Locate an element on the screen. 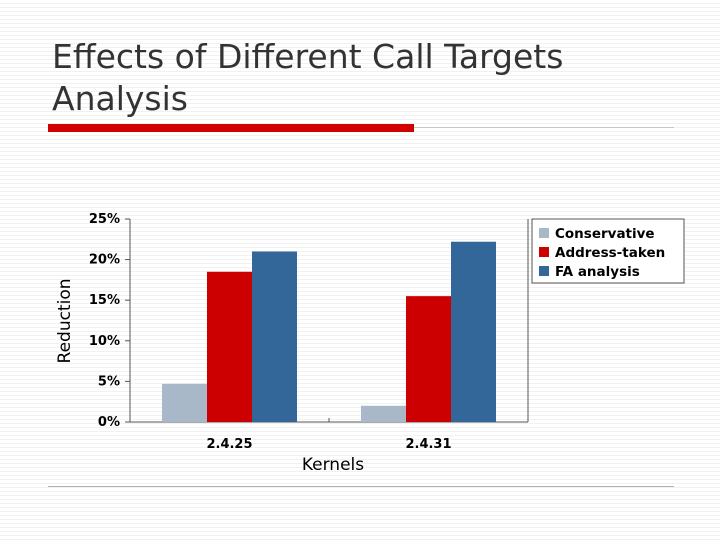 The image size is (720, 540). legend-items: Conservative Address-taken FA analysis is located at coordinates (602, 253).